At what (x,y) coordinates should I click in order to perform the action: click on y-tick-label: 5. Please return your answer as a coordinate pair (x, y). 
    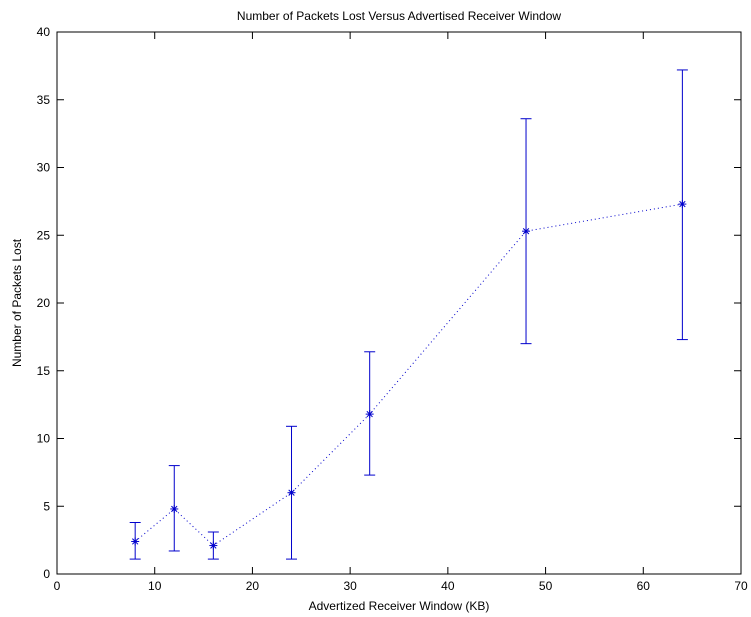
    Looking at the image, I should click on (46, 506).